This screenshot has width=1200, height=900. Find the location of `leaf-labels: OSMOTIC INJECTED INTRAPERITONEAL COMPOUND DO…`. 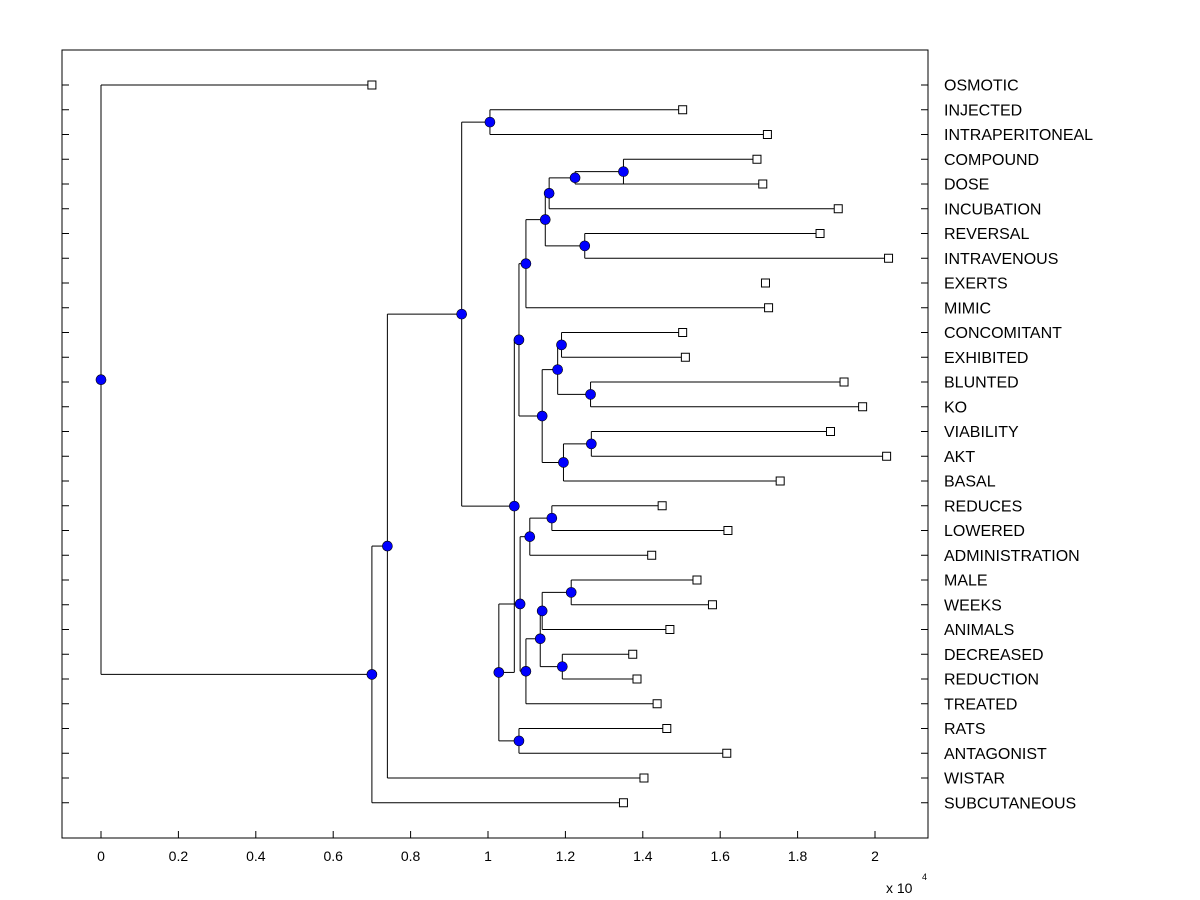

leaf-labels: OSMOTIC INJECTED INTRAPERITONEAL COMPOUND DO… is located at coordinates (1018, 445).